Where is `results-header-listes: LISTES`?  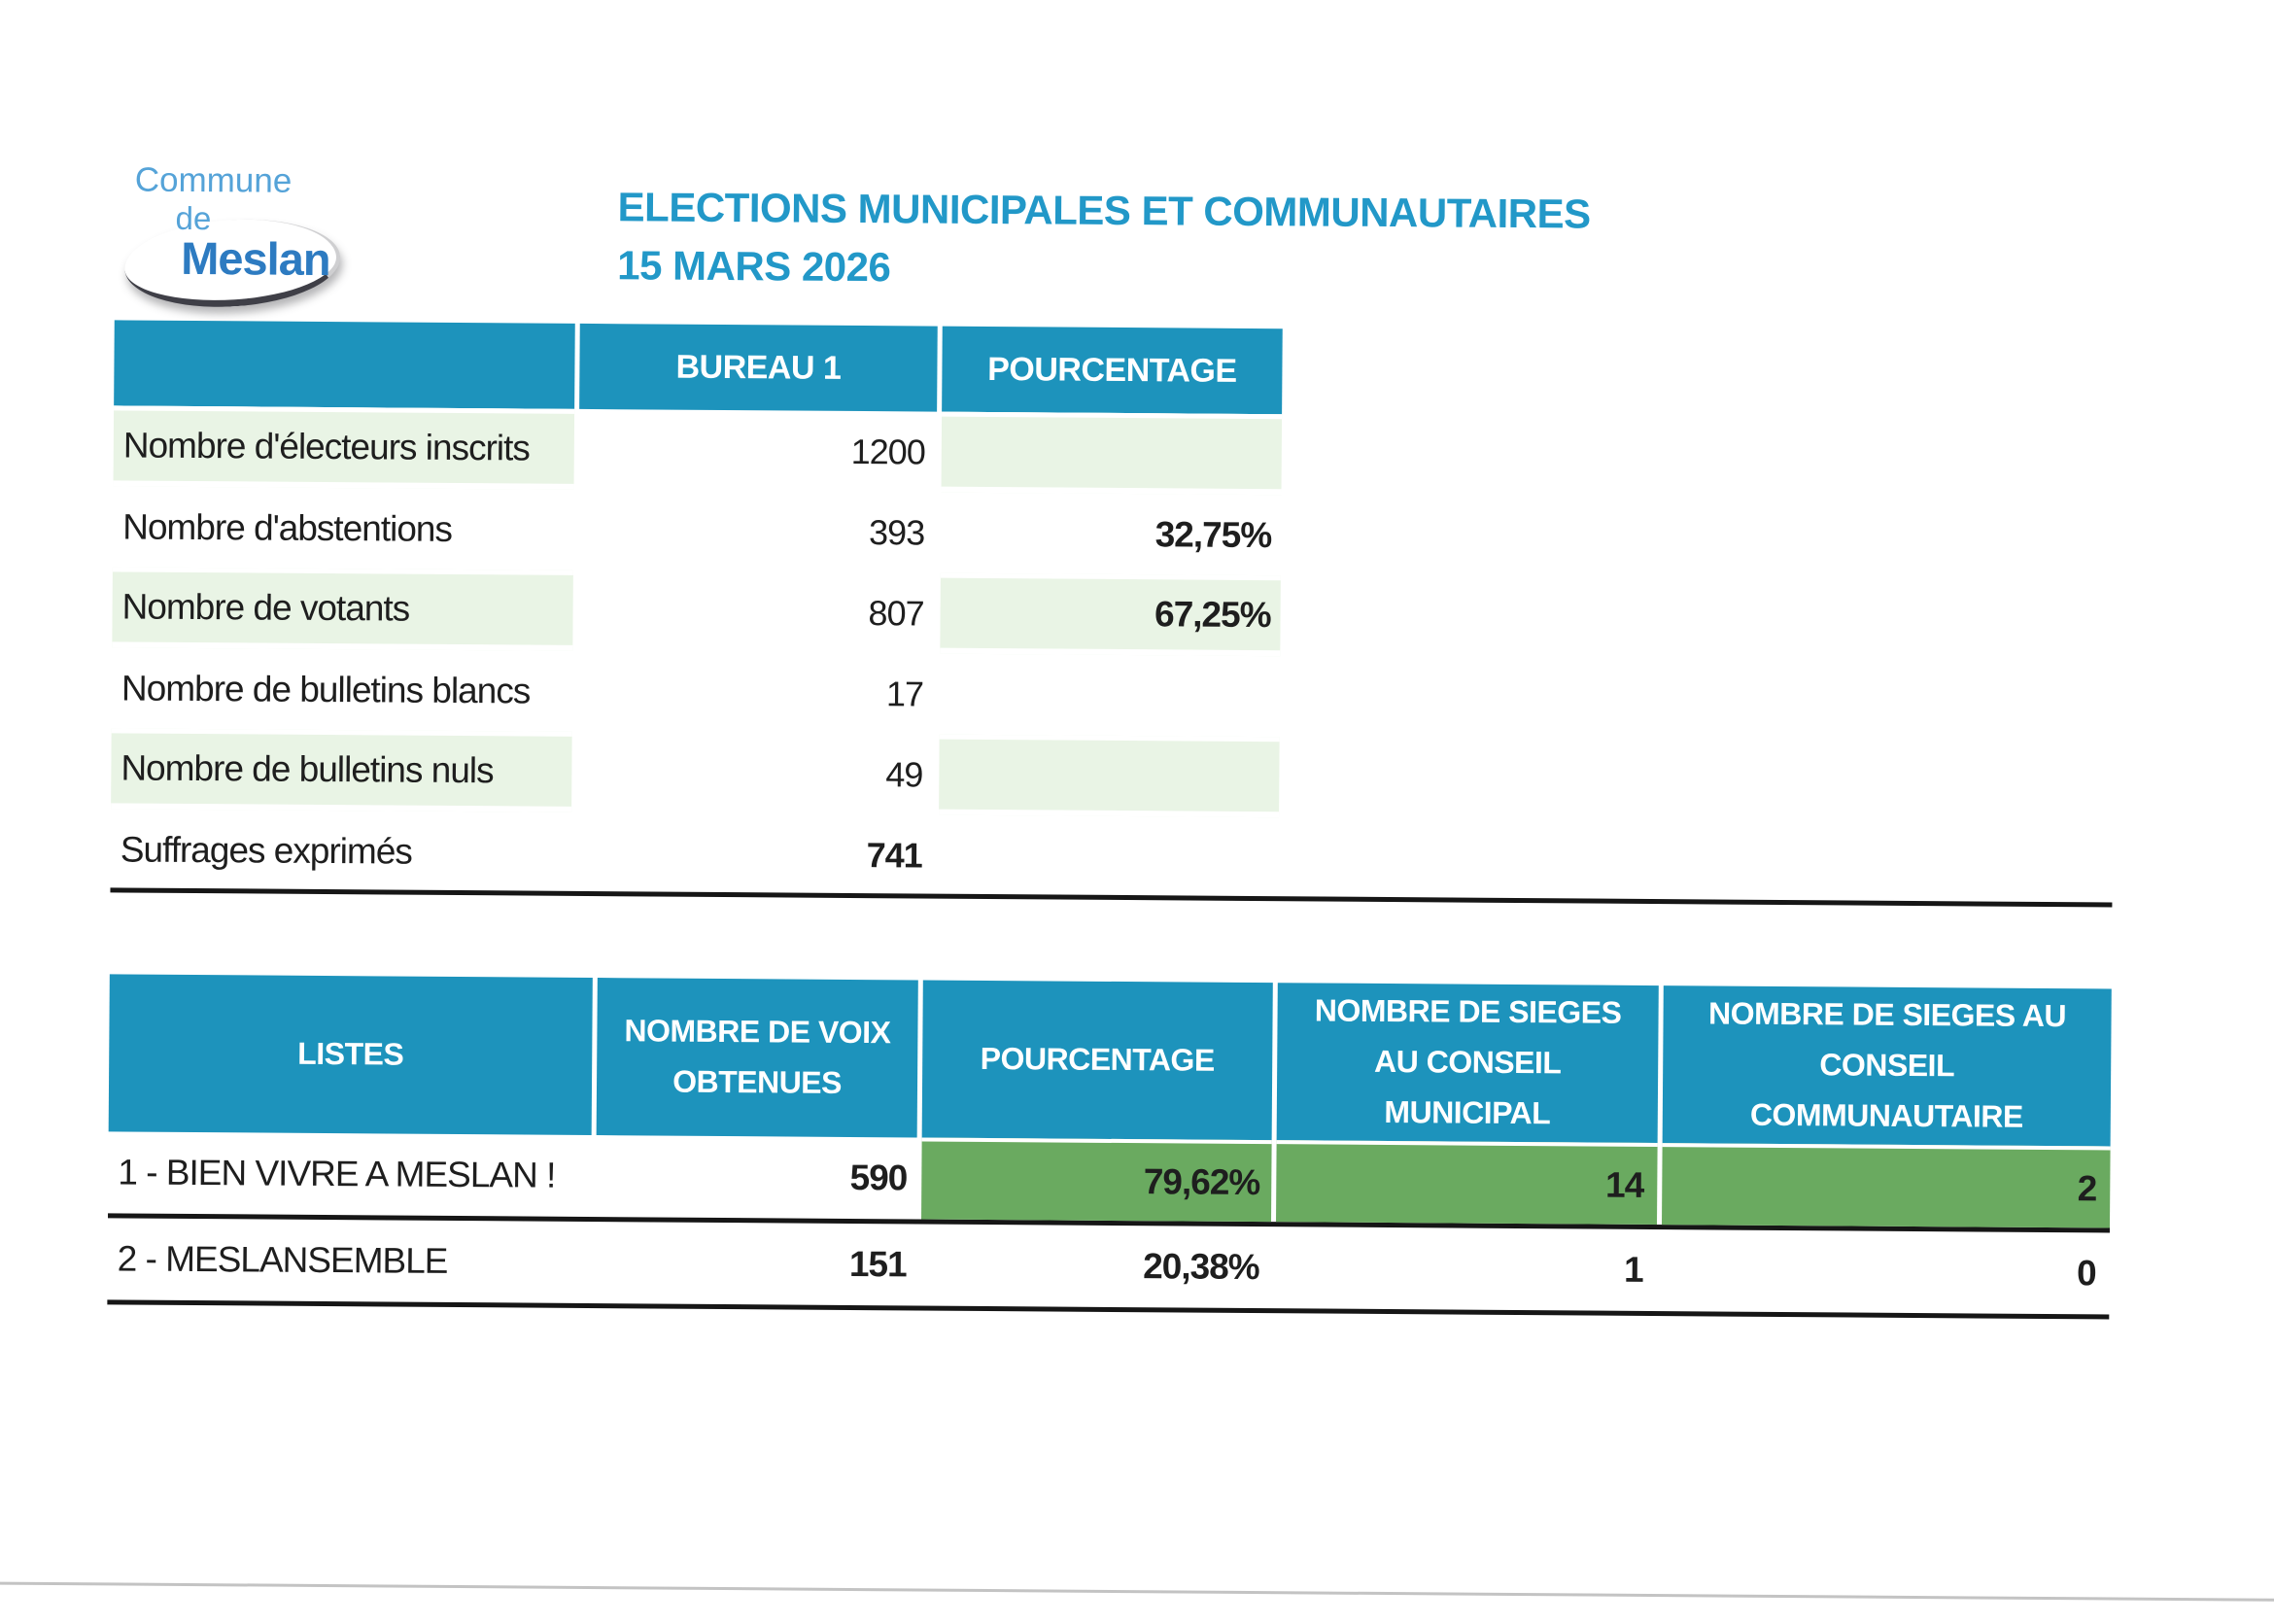 results-header-listes: LISTES is located at coordinates (350, 1055).